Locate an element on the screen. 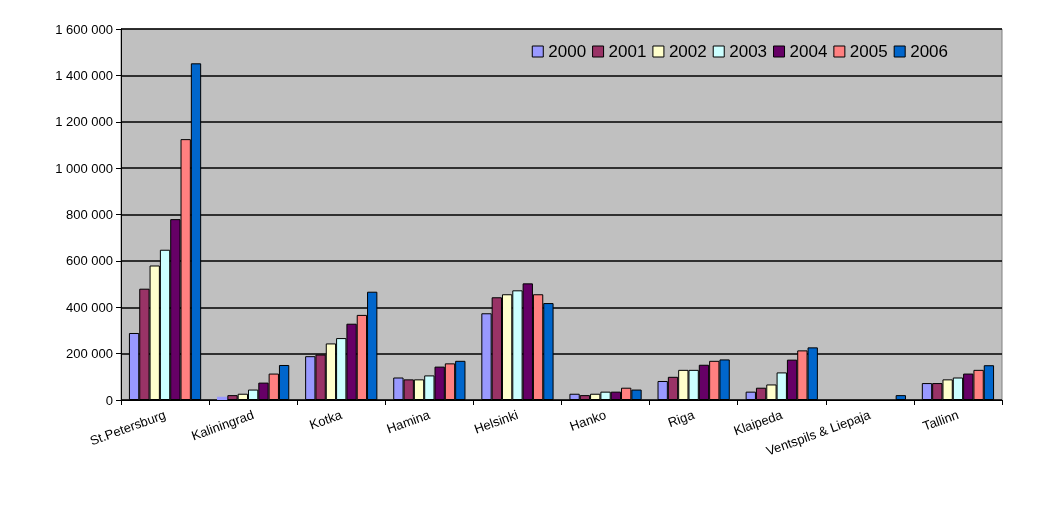  legend-label: 2004 is located at coordinates (808, 51).